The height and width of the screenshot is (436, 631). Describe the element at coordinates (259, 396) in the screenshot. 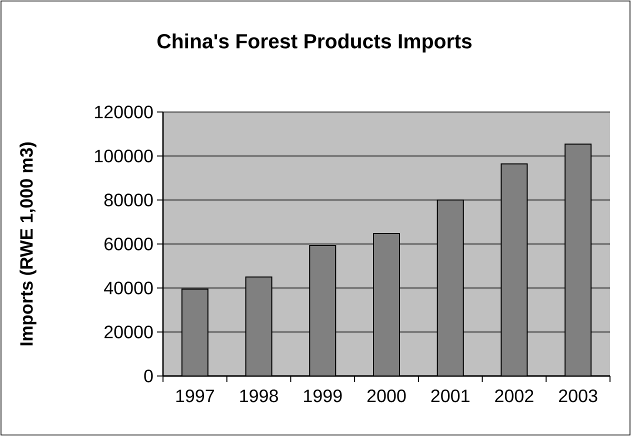

I see `x-tick-label: 1998` at that location.